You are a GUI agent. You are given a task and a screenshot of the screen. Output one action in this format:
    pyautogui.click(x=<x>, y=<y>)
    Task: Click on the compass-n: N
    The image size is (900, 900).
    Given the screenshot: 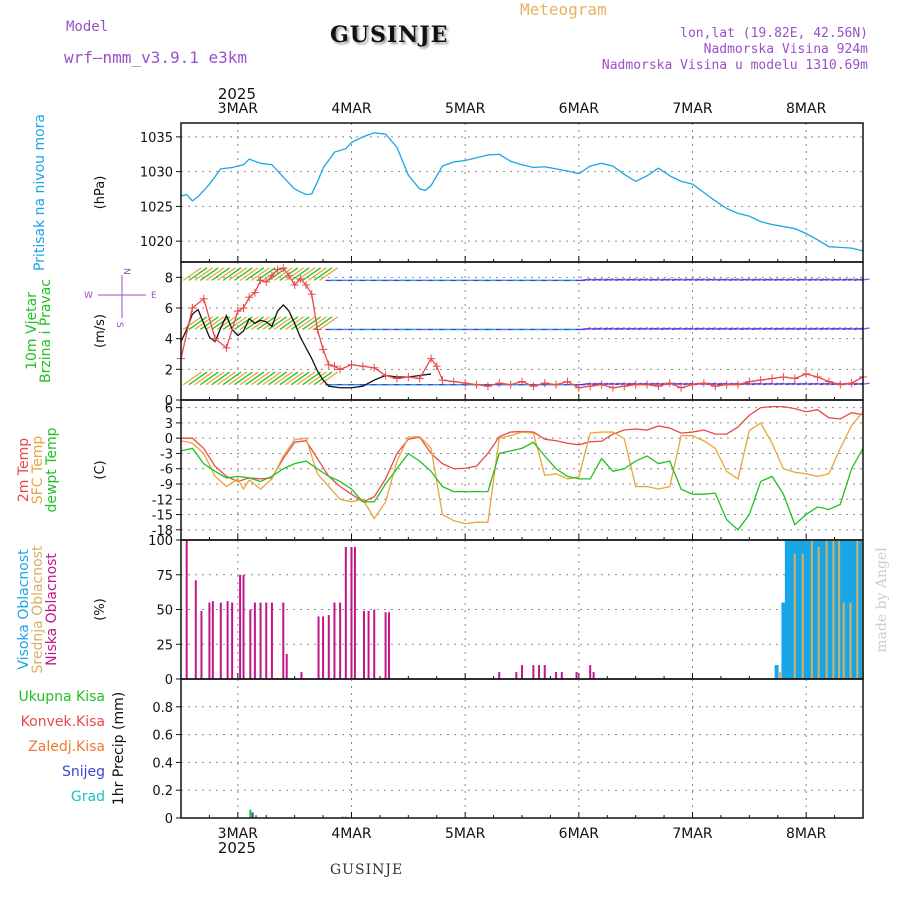 What is the action you would take?
    pyautogui.click(x=126, y=271)
    